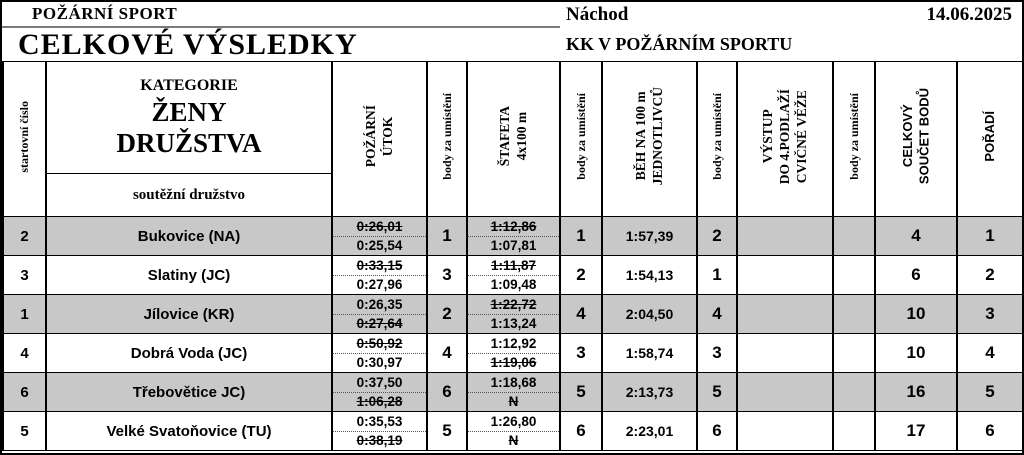 The image size is (1024, 455). What do you see at coordinates (379, 383) in the screenshot?
I see `fire-attack-attempt-1: 0:37,50` at bounding box center [379, 383].